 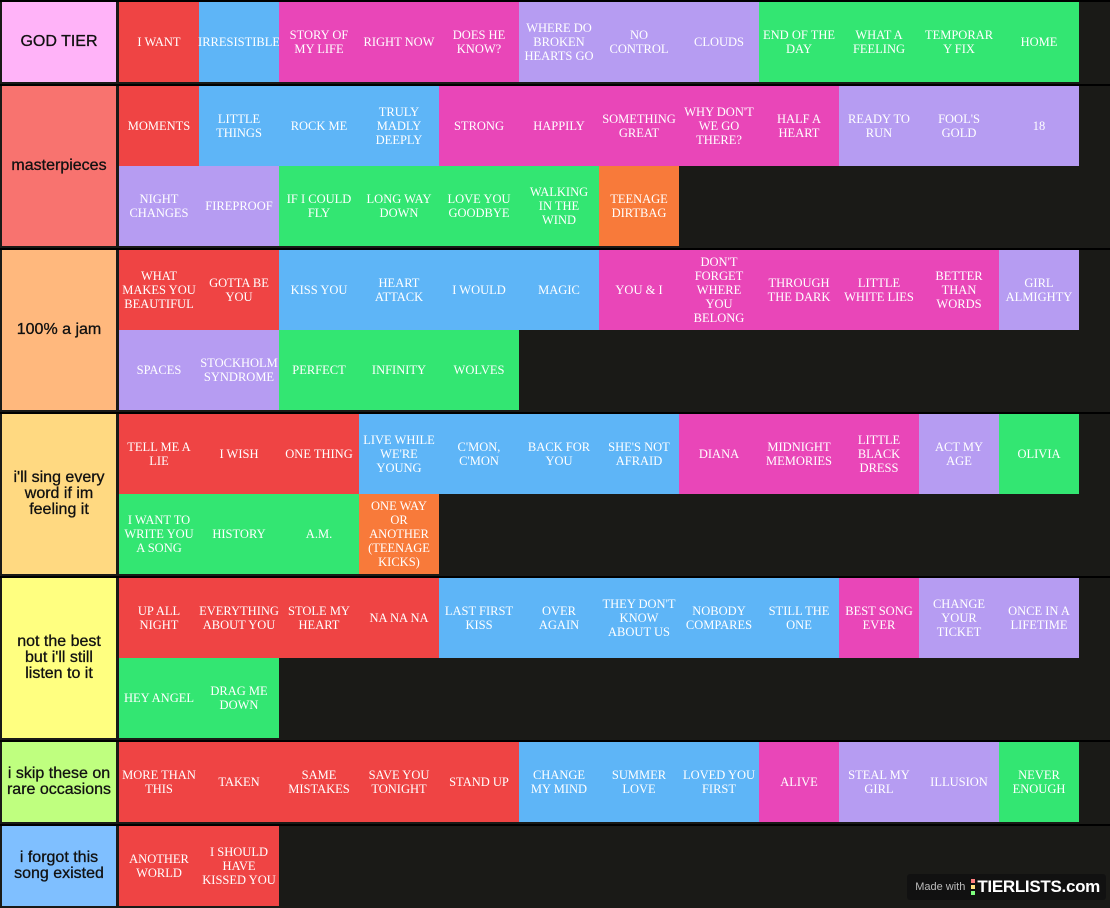 What do you see at coordinates (719, 618) in the screenshot?
I see `song-tile: NOBODY COMPARES` at bounding box center [719, 618].